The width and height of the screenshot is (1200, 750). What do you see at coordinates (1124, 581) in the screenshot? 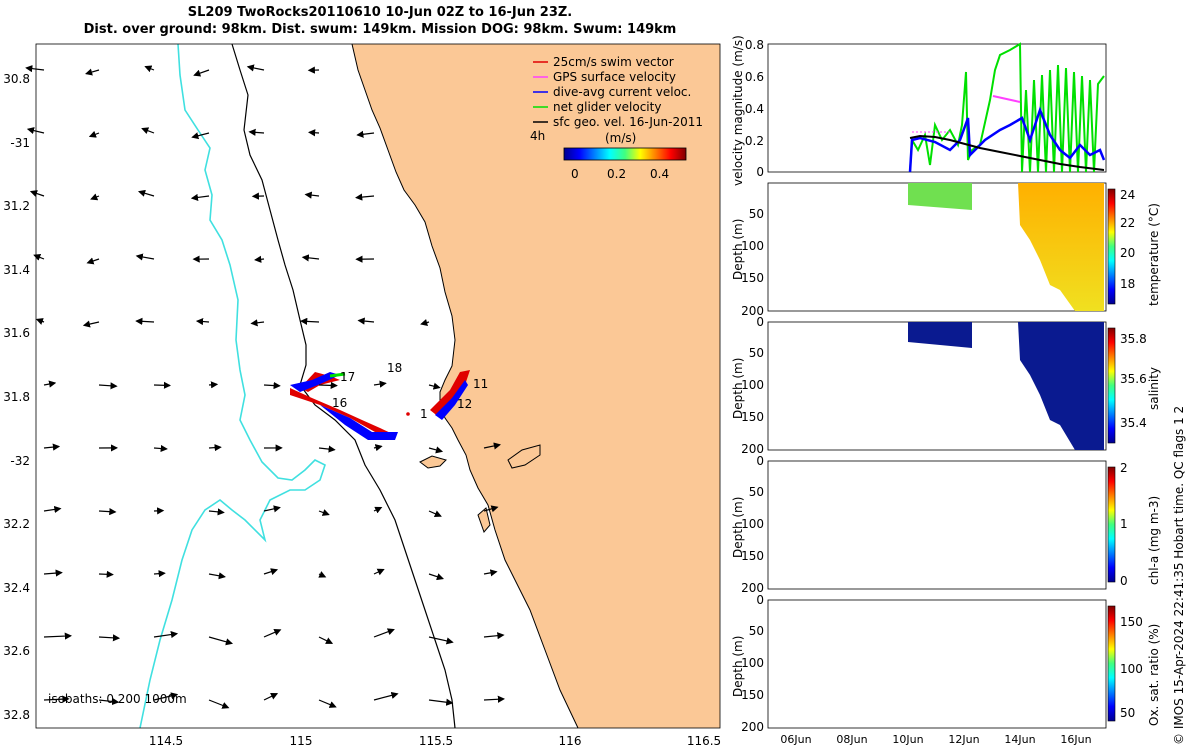
I see `cb-tick: 0` at bounding box center [1124, 581].